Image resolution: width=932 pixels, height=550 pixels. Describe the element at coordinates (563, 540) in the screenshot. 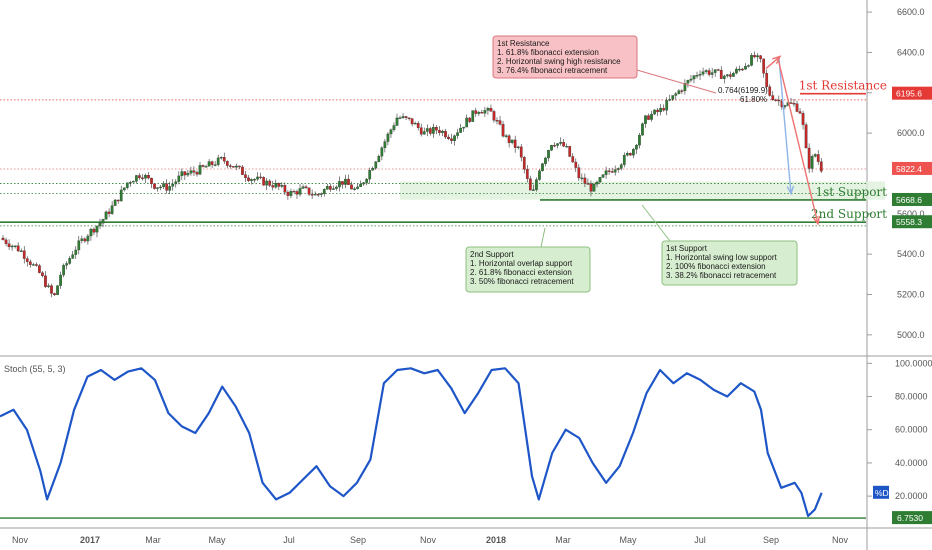

I see `time-label: Mar` at that location.